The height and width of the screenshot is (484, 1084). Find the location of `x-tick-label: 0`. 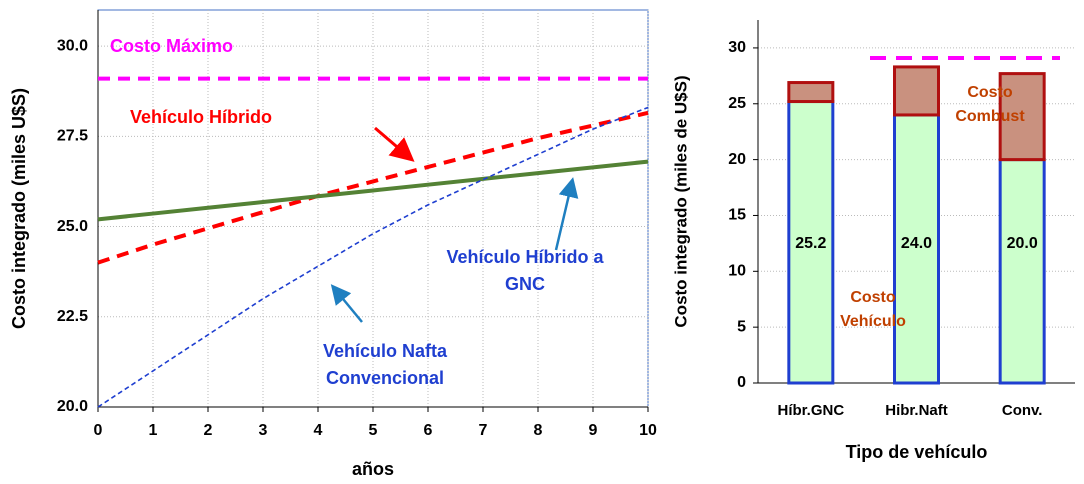

x-tick-label: 0 is located at coordinates (98, 430).